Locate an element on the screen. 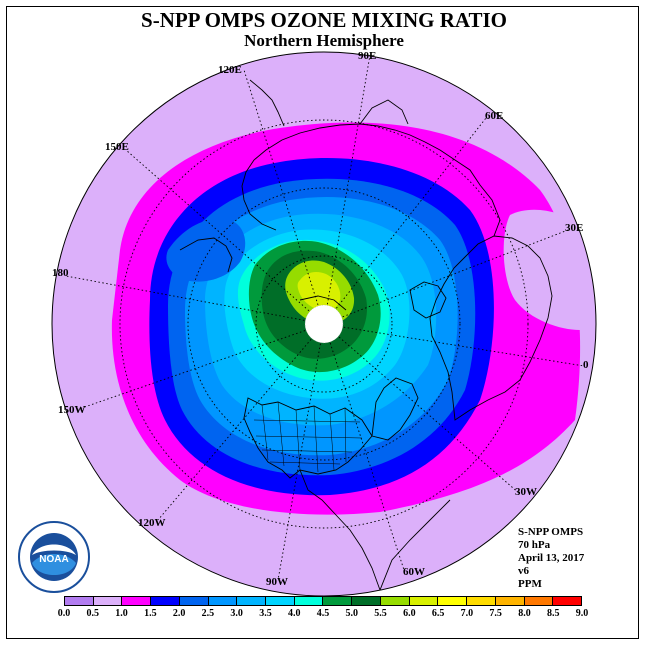  lon-label-90e: 90E is located at coordinates (367, 56).